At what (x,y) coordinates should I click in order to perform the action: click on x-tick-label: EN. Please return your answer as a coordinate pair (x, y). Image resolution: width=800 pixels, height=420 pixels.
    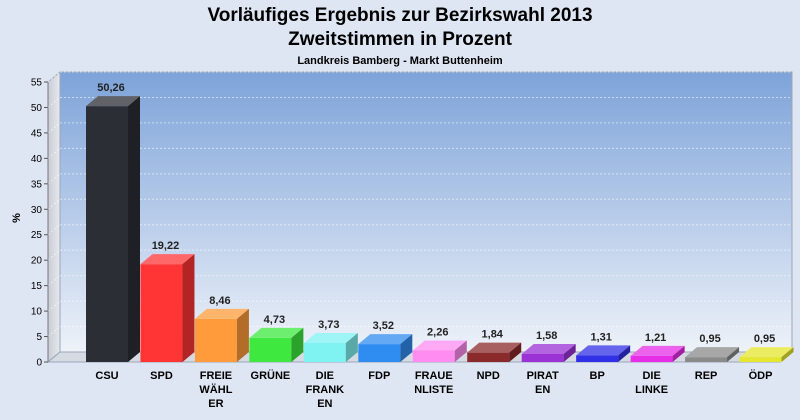
    Looking at the image, I should click on (324, 404).